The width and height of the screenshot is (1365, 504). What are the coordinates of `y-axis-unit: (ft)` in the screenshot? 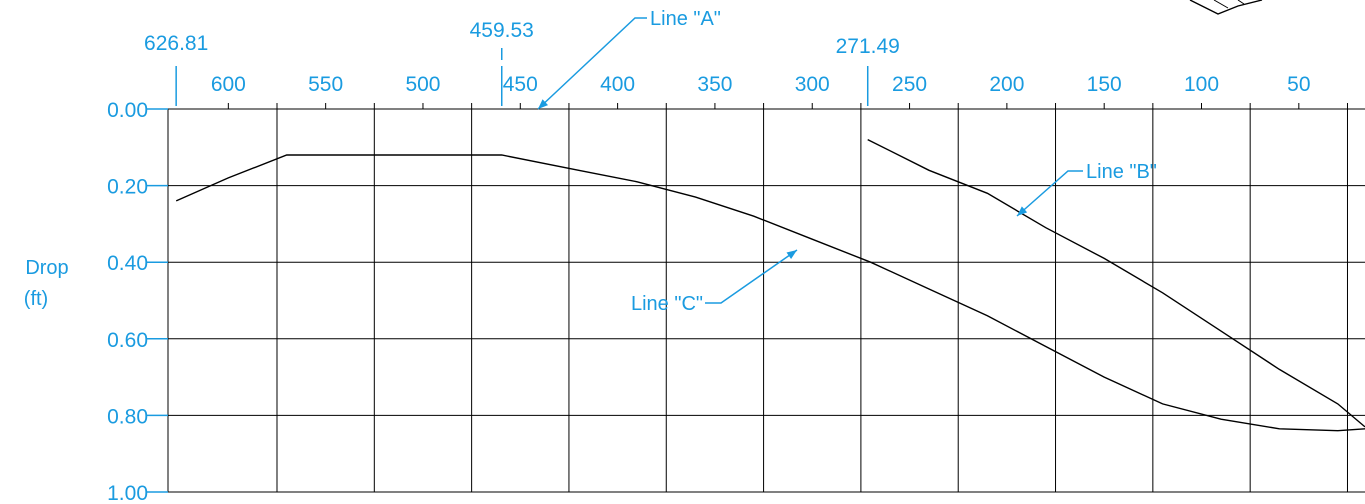 It's located at (36, 299).